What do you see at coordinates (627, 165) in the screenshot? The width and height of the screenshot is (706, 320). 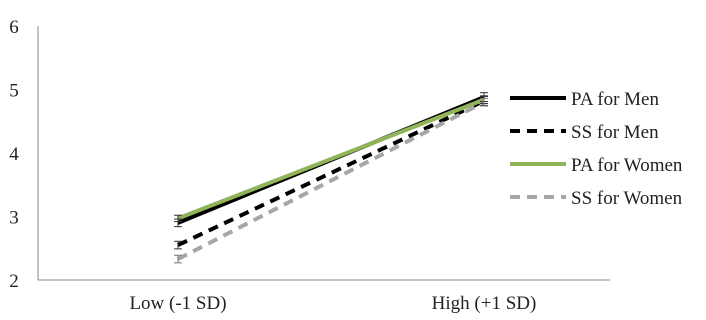 I see `legend-label: PA for Women` at bounding box center [627, 165].